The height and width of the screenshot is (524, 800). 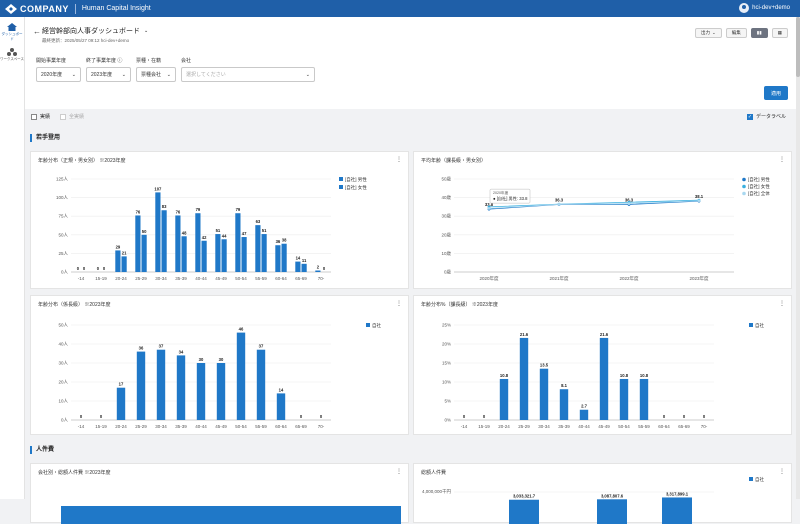 I want to click on y-tick-label: 0歳, so click(x=448, y=272).